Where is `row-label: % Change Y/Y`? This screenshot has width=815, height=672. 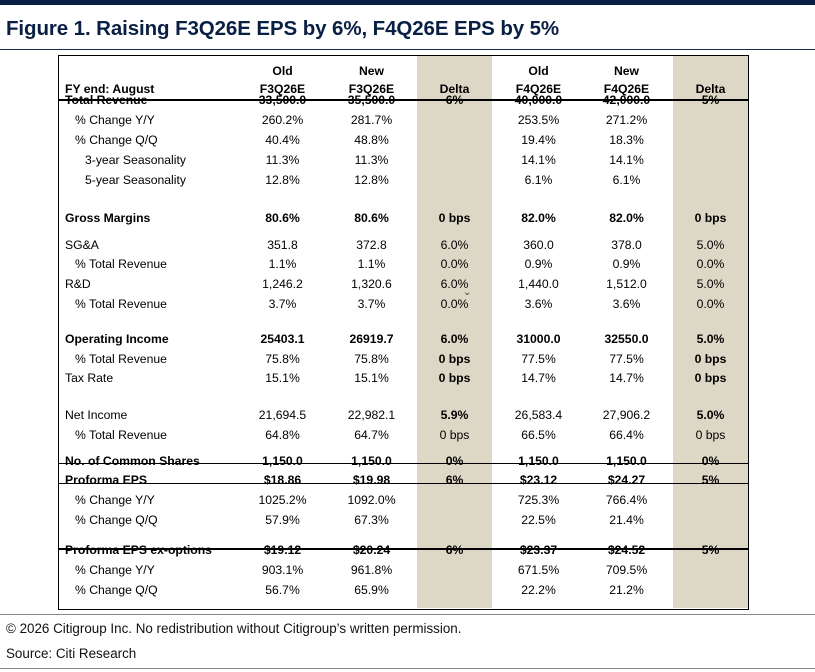
row-label: % Change Y/Y is located at coordinates (115, 120).